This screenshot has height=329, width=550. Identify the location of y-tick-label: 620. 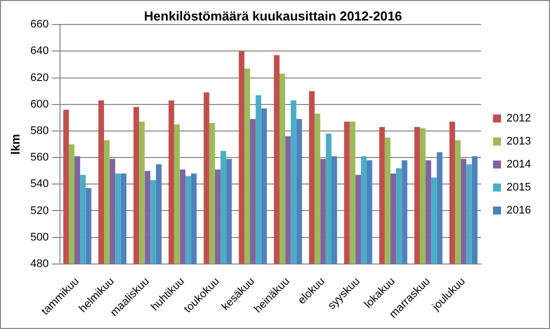
(39, 78).